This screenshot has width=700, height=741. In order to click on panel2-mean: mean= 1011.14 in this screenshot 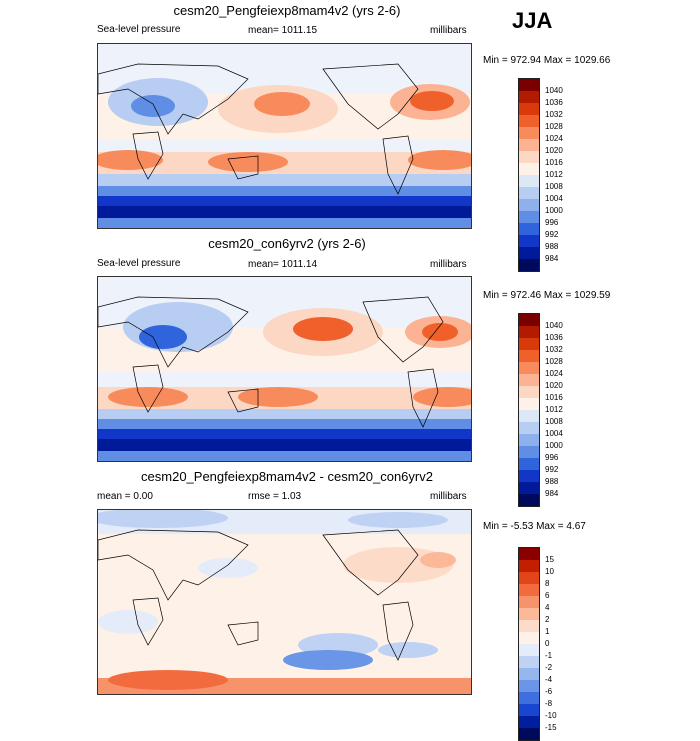, I will do `click(283, 264)`.